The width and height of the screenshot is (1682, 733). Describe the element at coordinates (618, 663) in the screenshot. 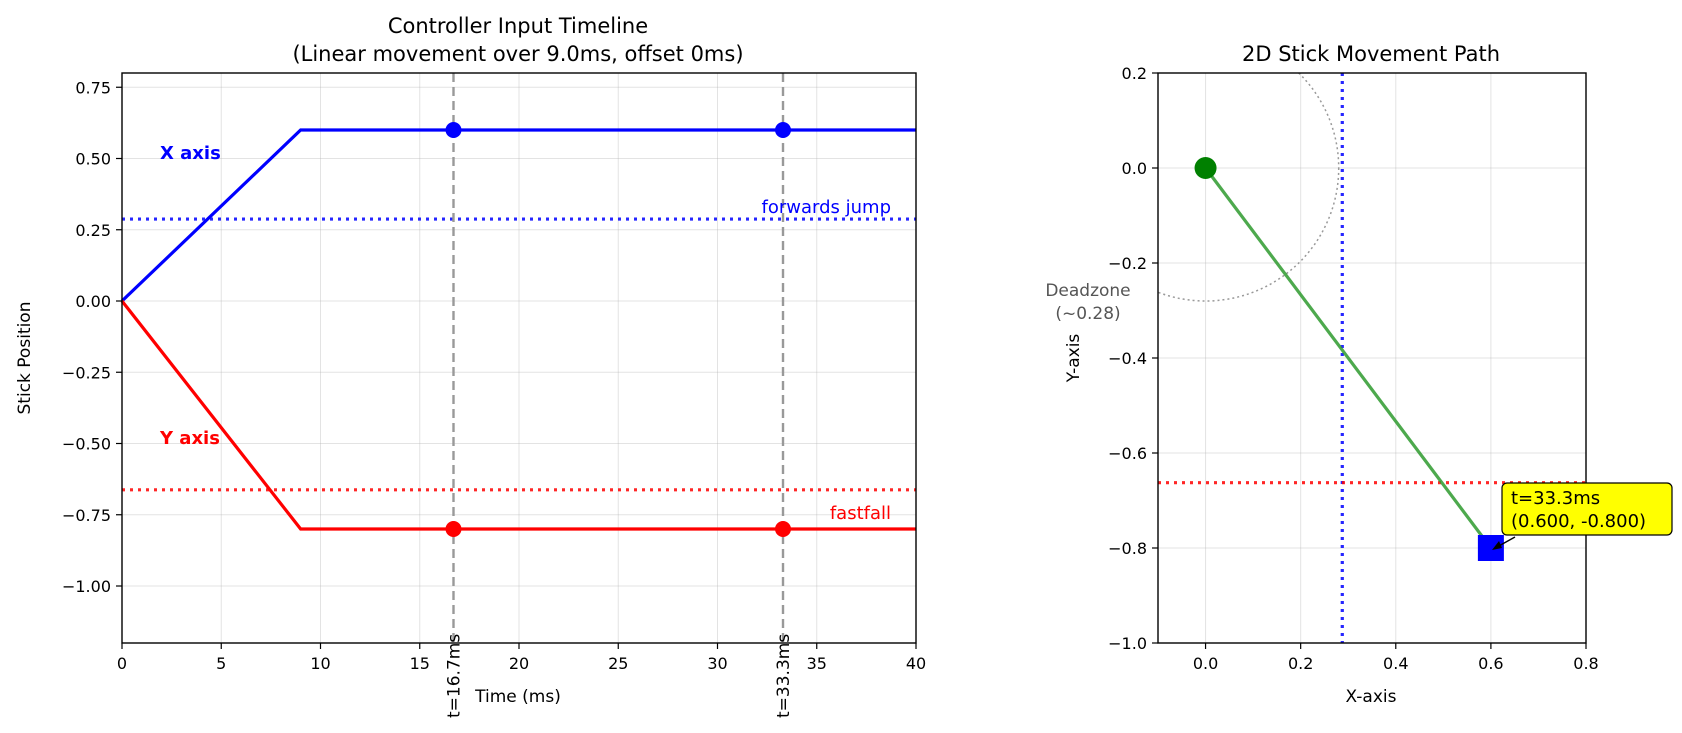

I see `timeline-x-tick-label: 25` at that location.